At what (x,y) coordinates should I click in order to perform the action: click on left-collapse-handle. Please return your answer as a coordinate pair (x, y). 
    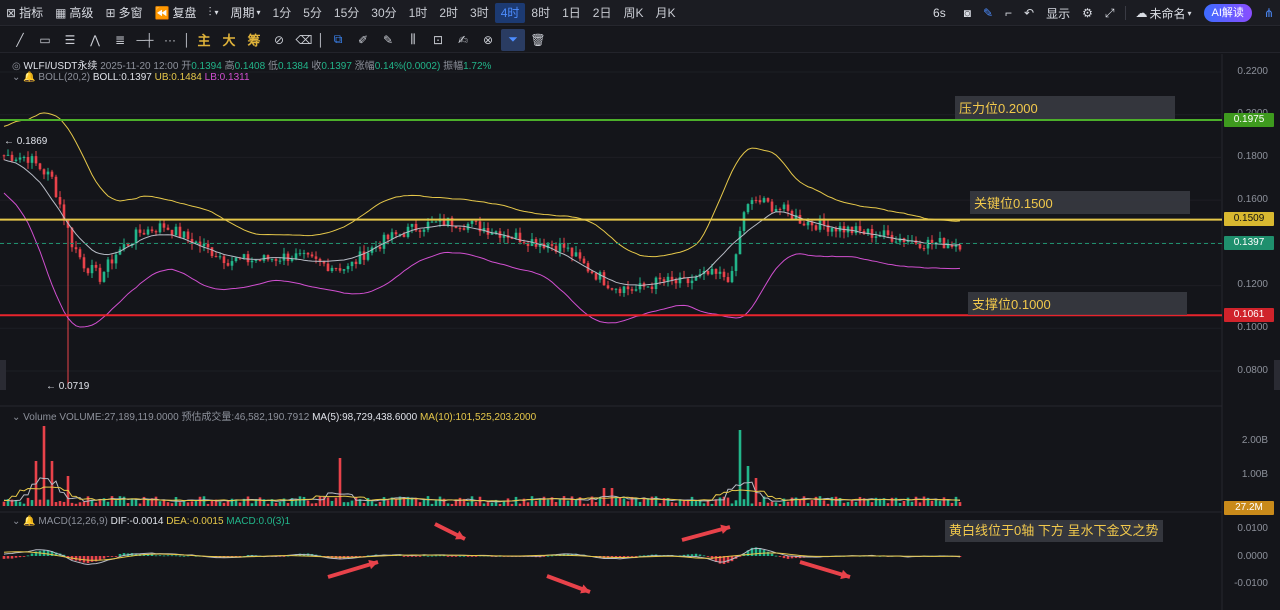
    Looking at the image, I should click on (3, 375).